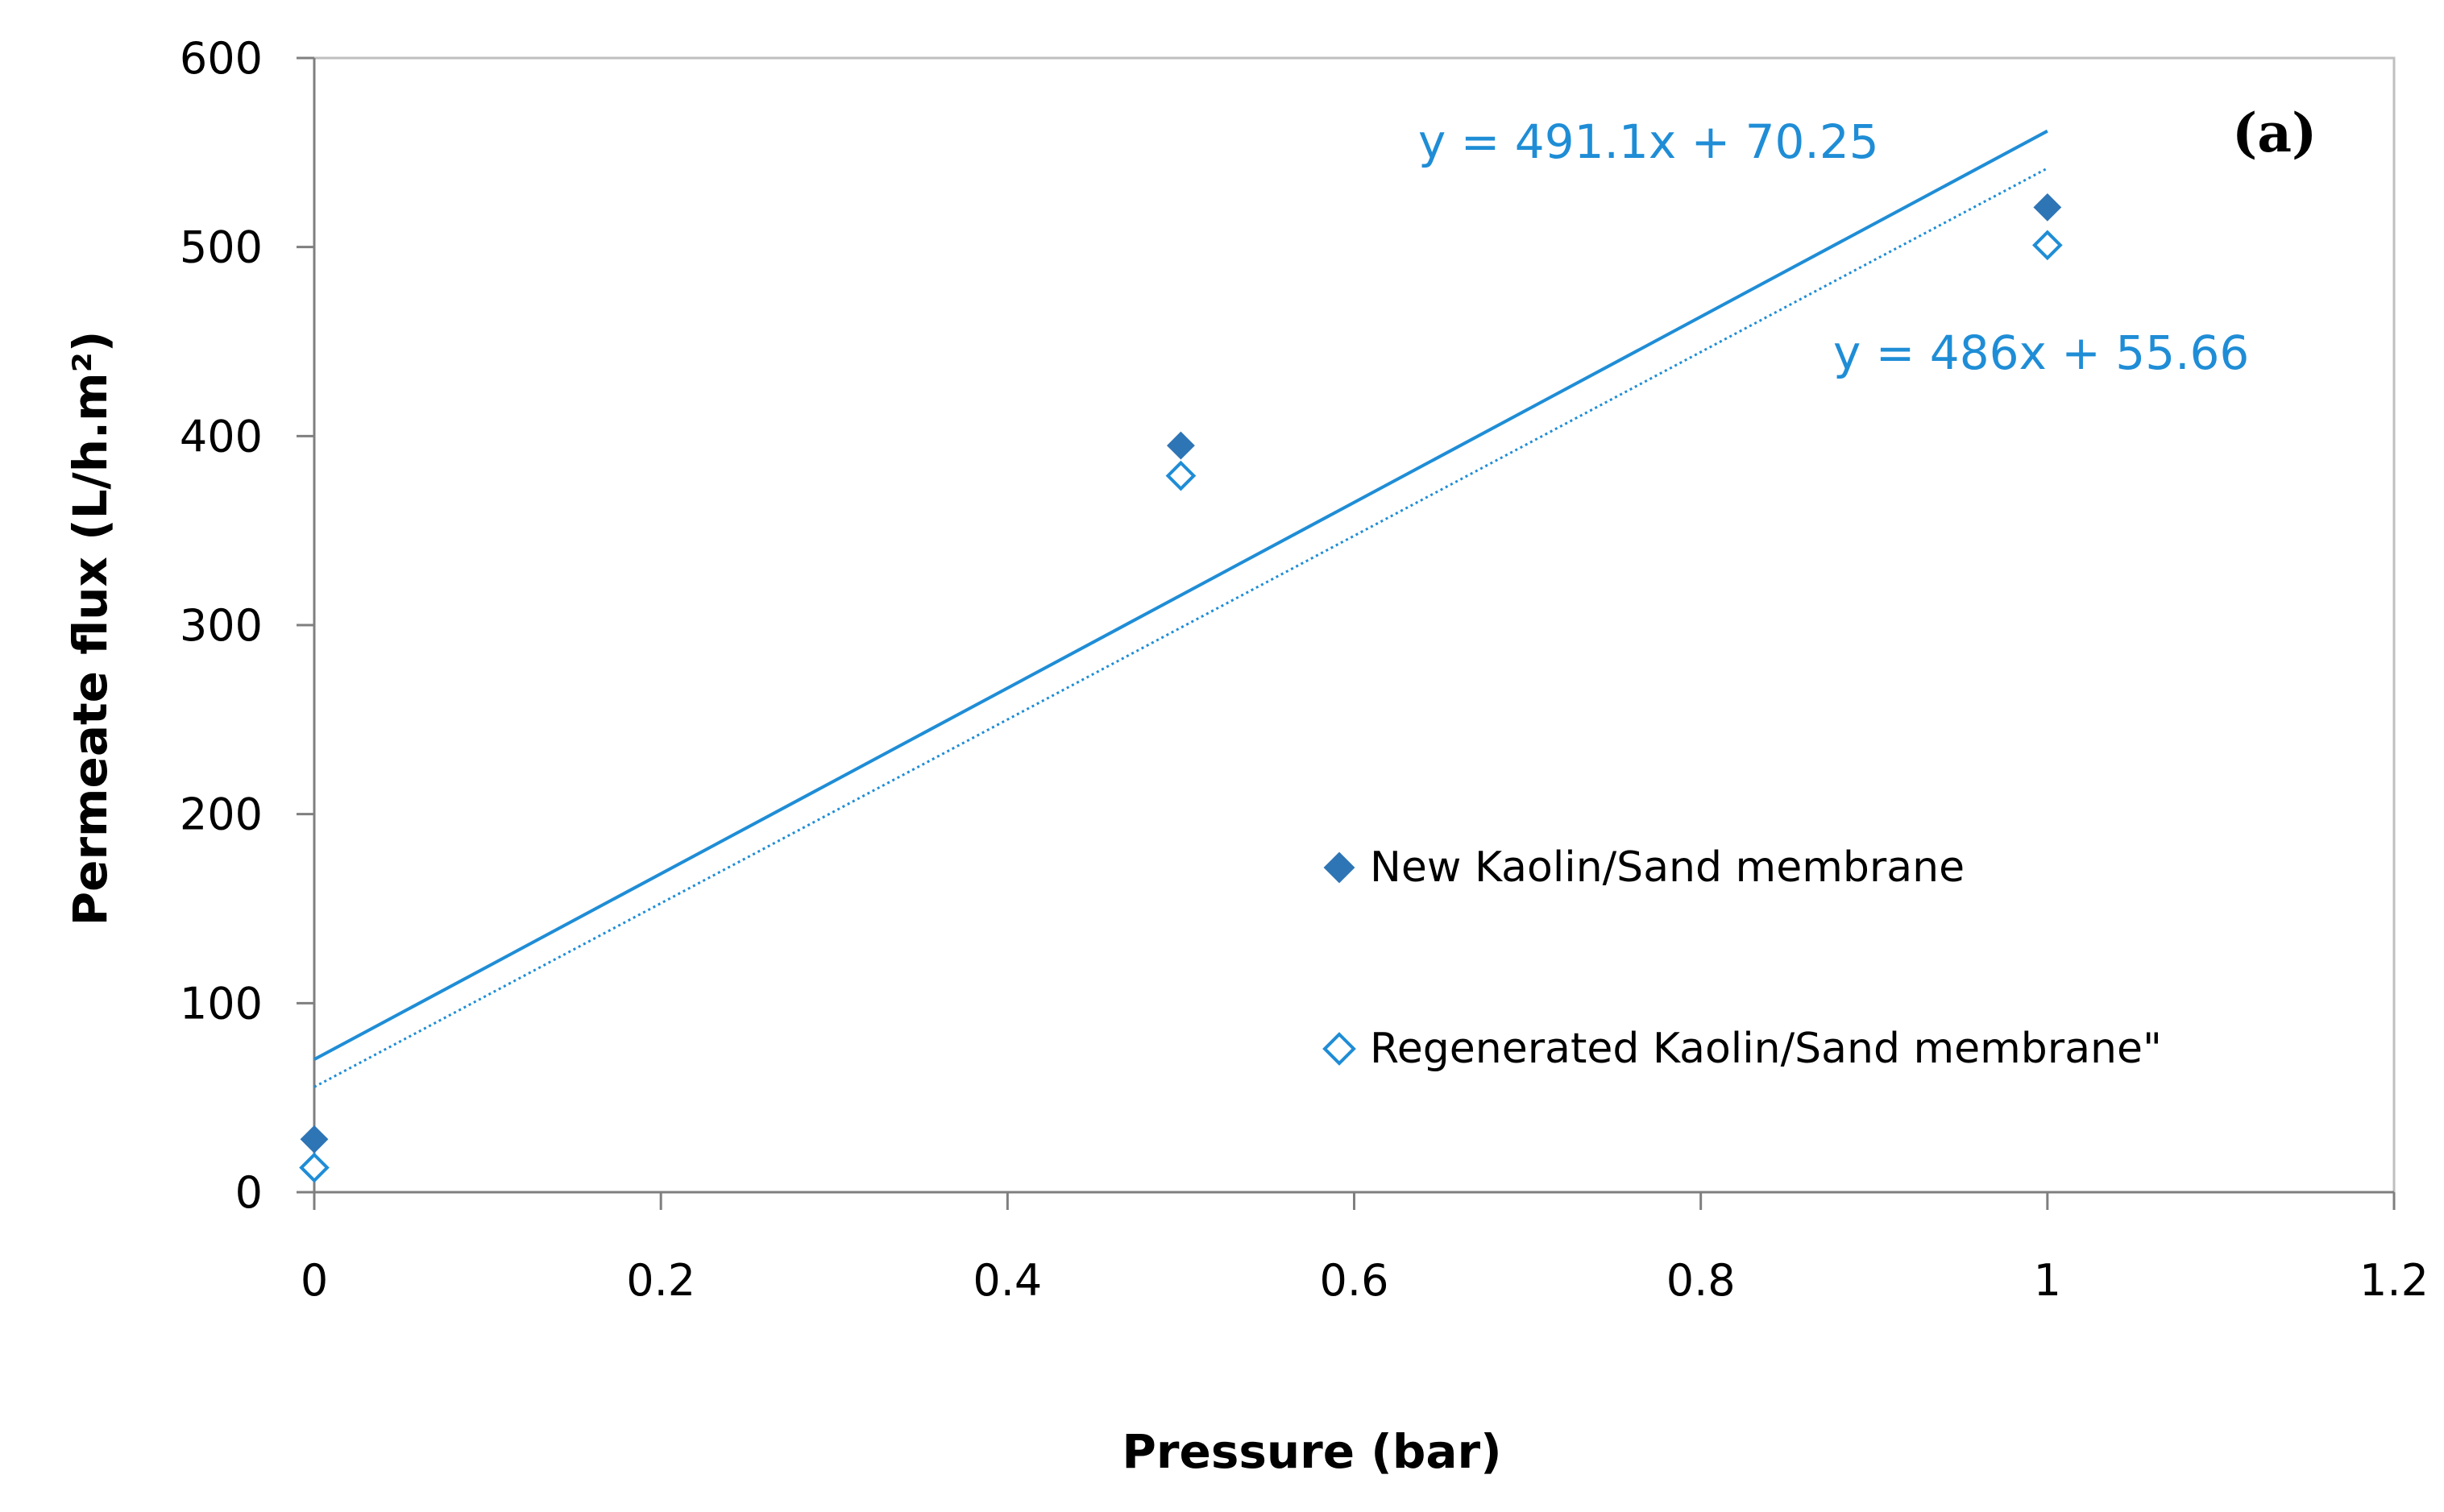 The height and width of the screenshot is (1512, 2444). What do you see at coordinates (221, 815) in the screenshot?
I see `y-tick-label: 200` at bounding box center [221, 815].